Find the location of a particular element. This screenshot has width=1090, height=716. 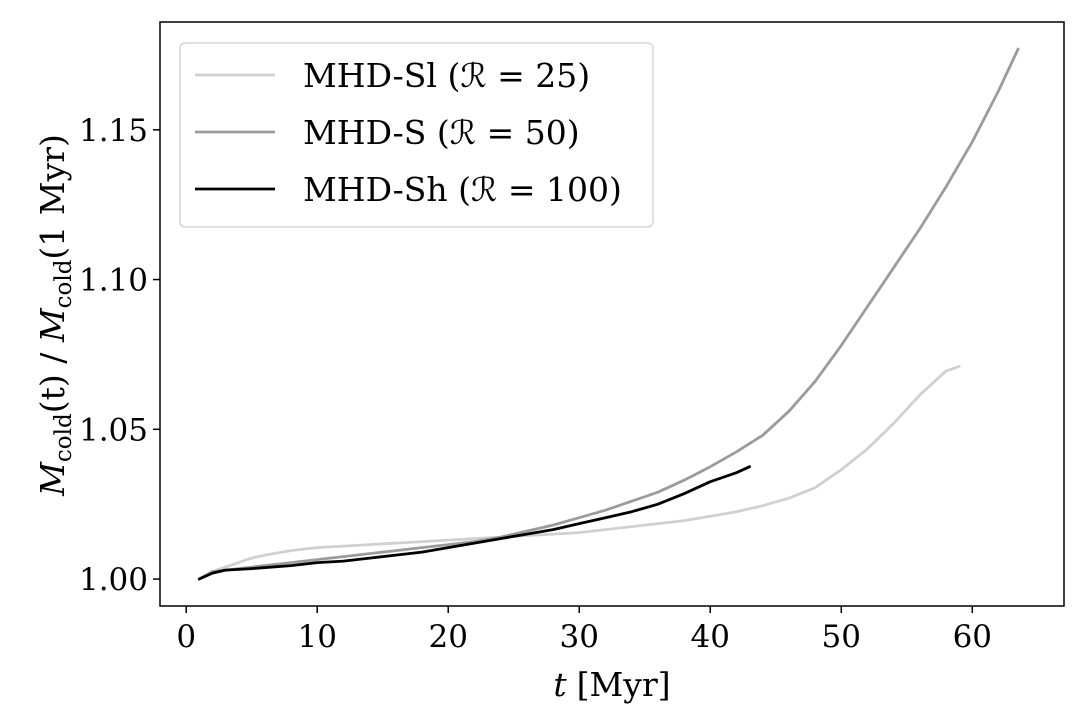

y-axis-title: Mcold(t) / Mcold(1 Myr) is located at coordinates (55, 315).